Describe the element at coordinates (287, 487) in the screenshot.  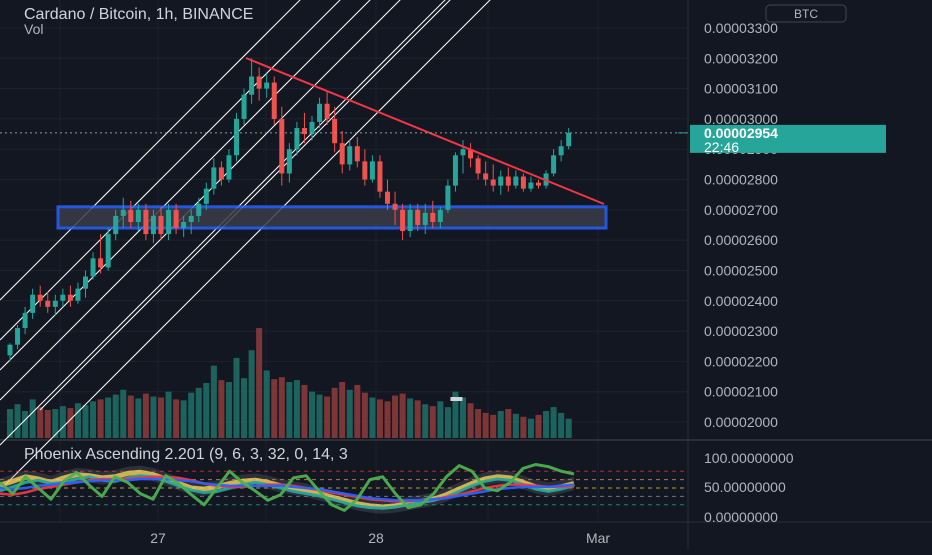
I see `osc-series-line` at that location.